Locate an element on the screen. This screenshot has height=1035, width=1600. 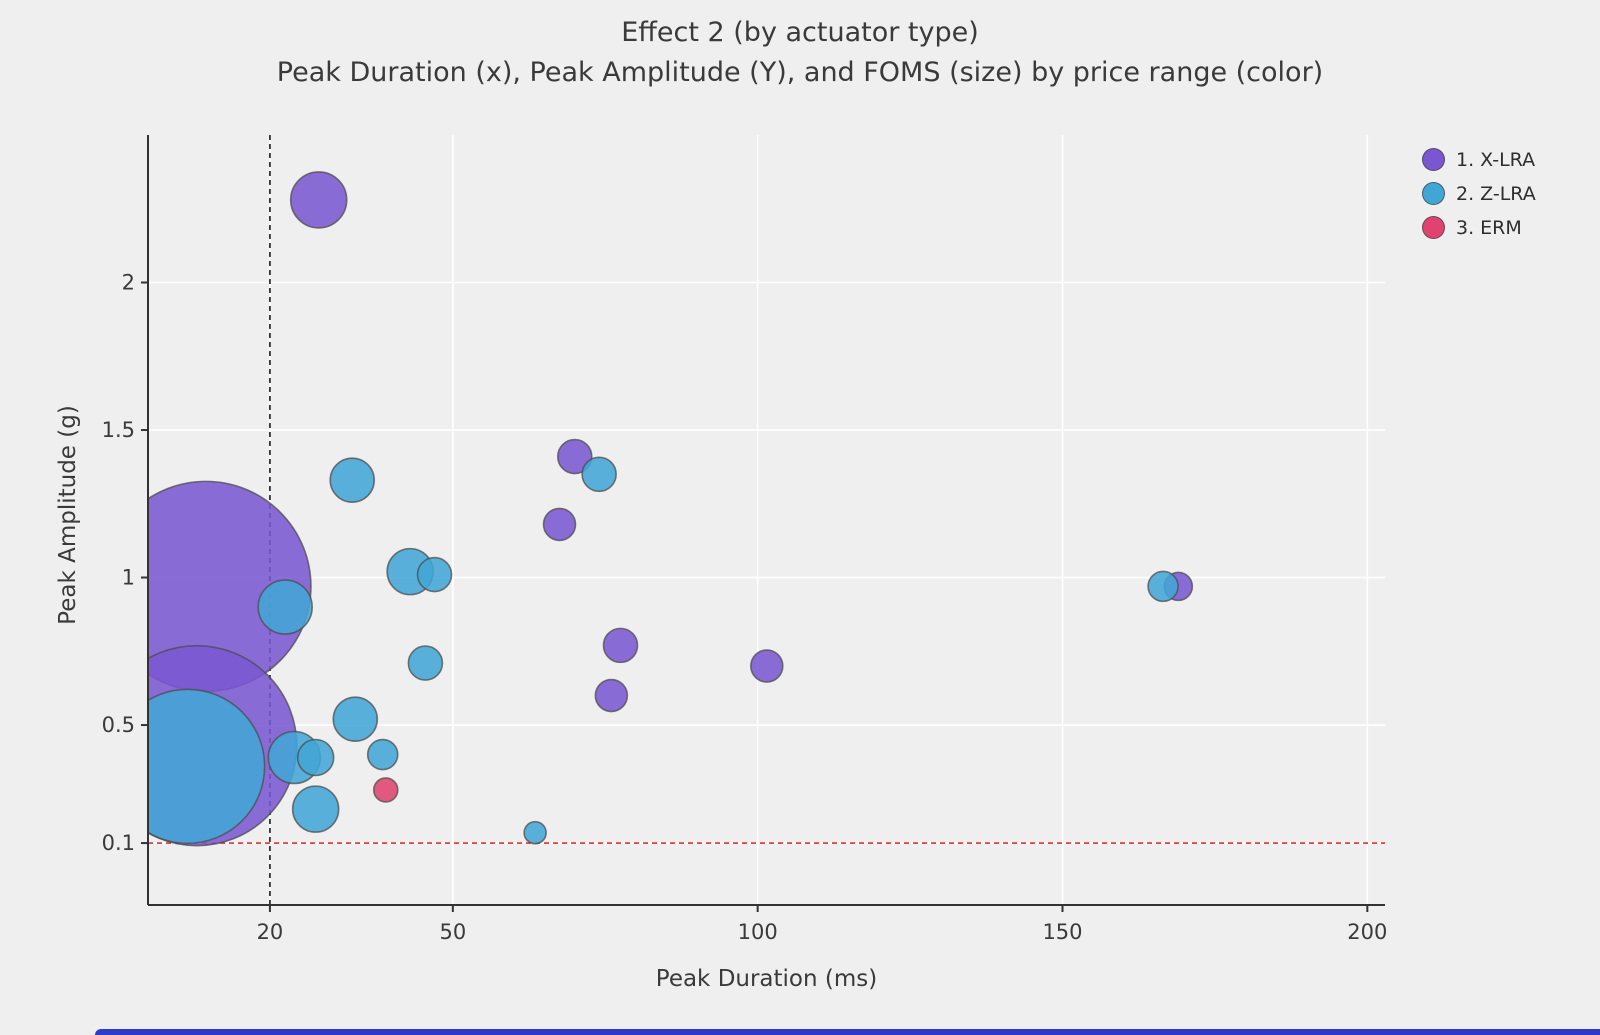
y-tick-label: 2 is located at coordinates (128, 283).